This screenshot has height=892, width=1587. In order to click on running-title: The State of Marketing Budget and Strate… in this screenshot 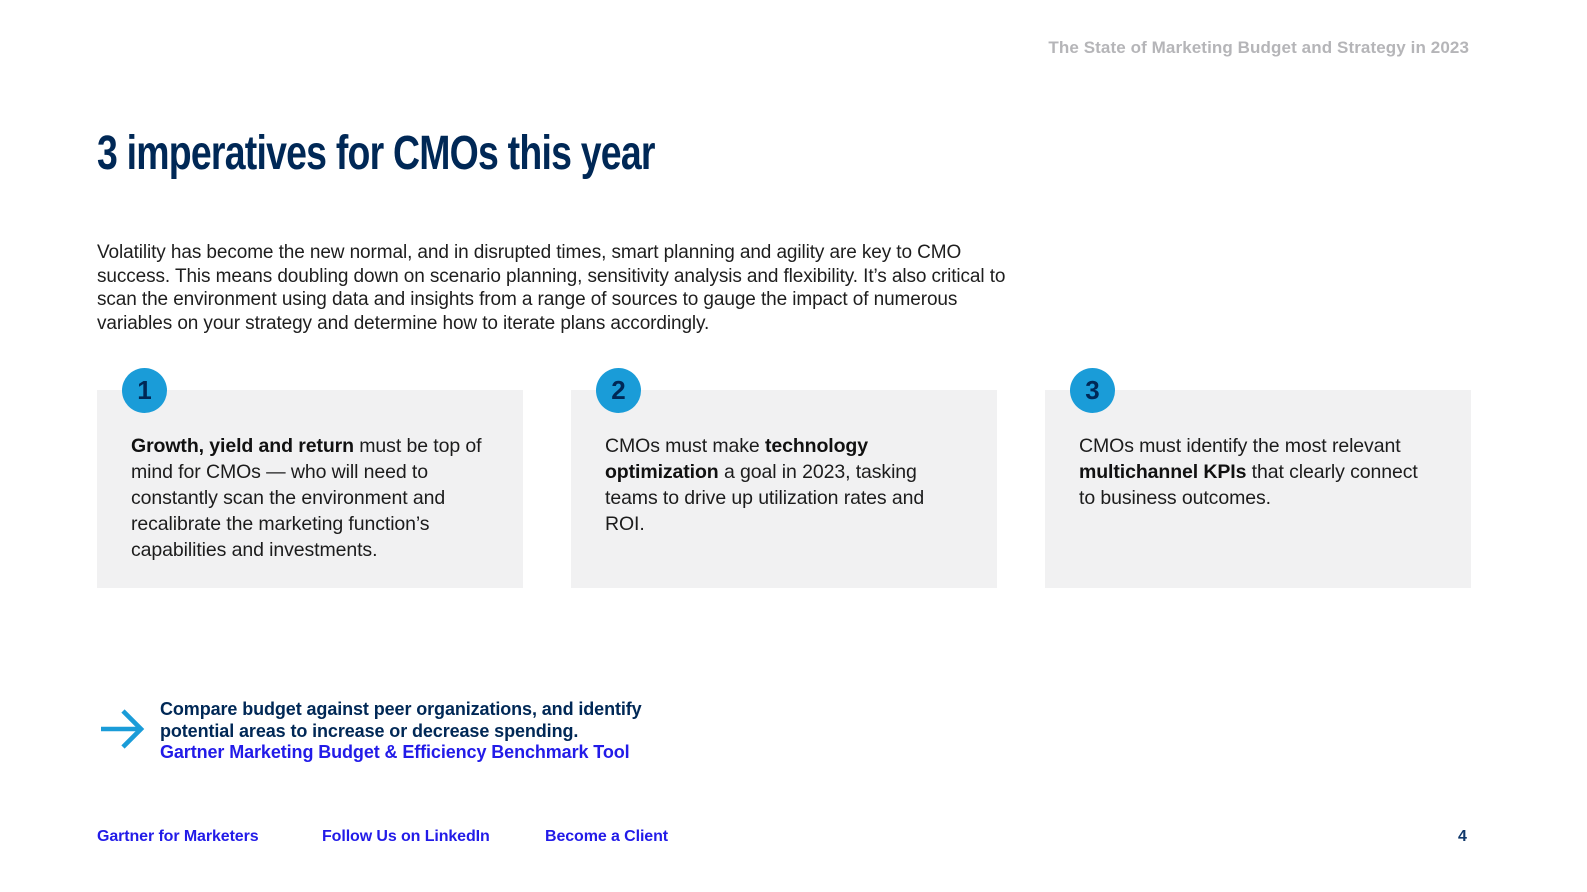, I will do `click(1258, 47)`.